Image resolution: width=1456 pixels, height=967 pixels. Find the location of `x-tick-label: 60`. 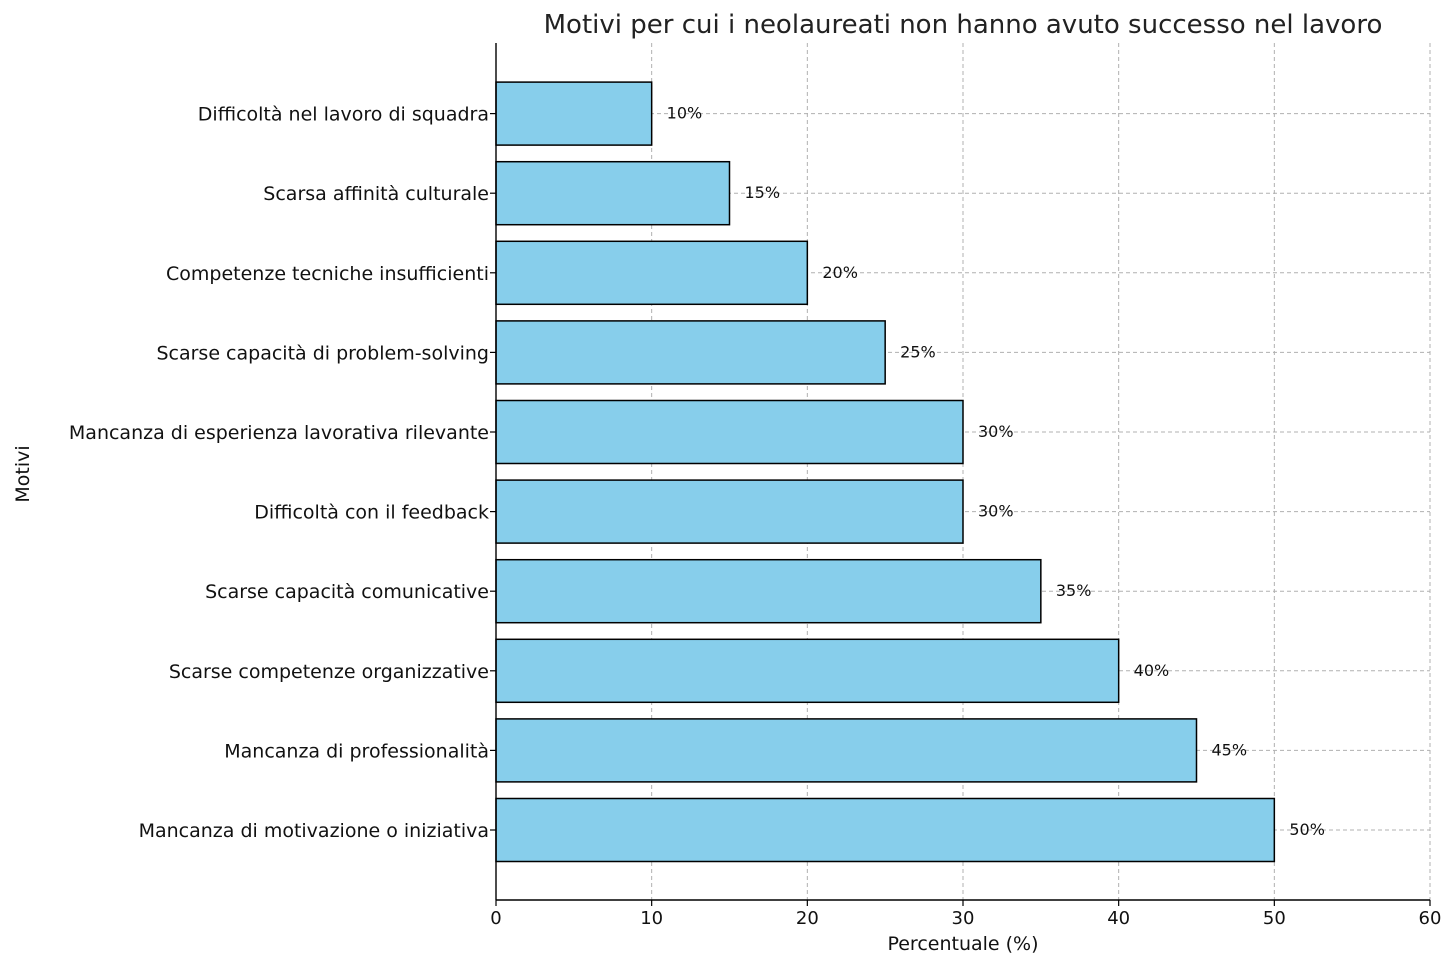

x-tick-label: 60 is located at coordinates (1430, 918).